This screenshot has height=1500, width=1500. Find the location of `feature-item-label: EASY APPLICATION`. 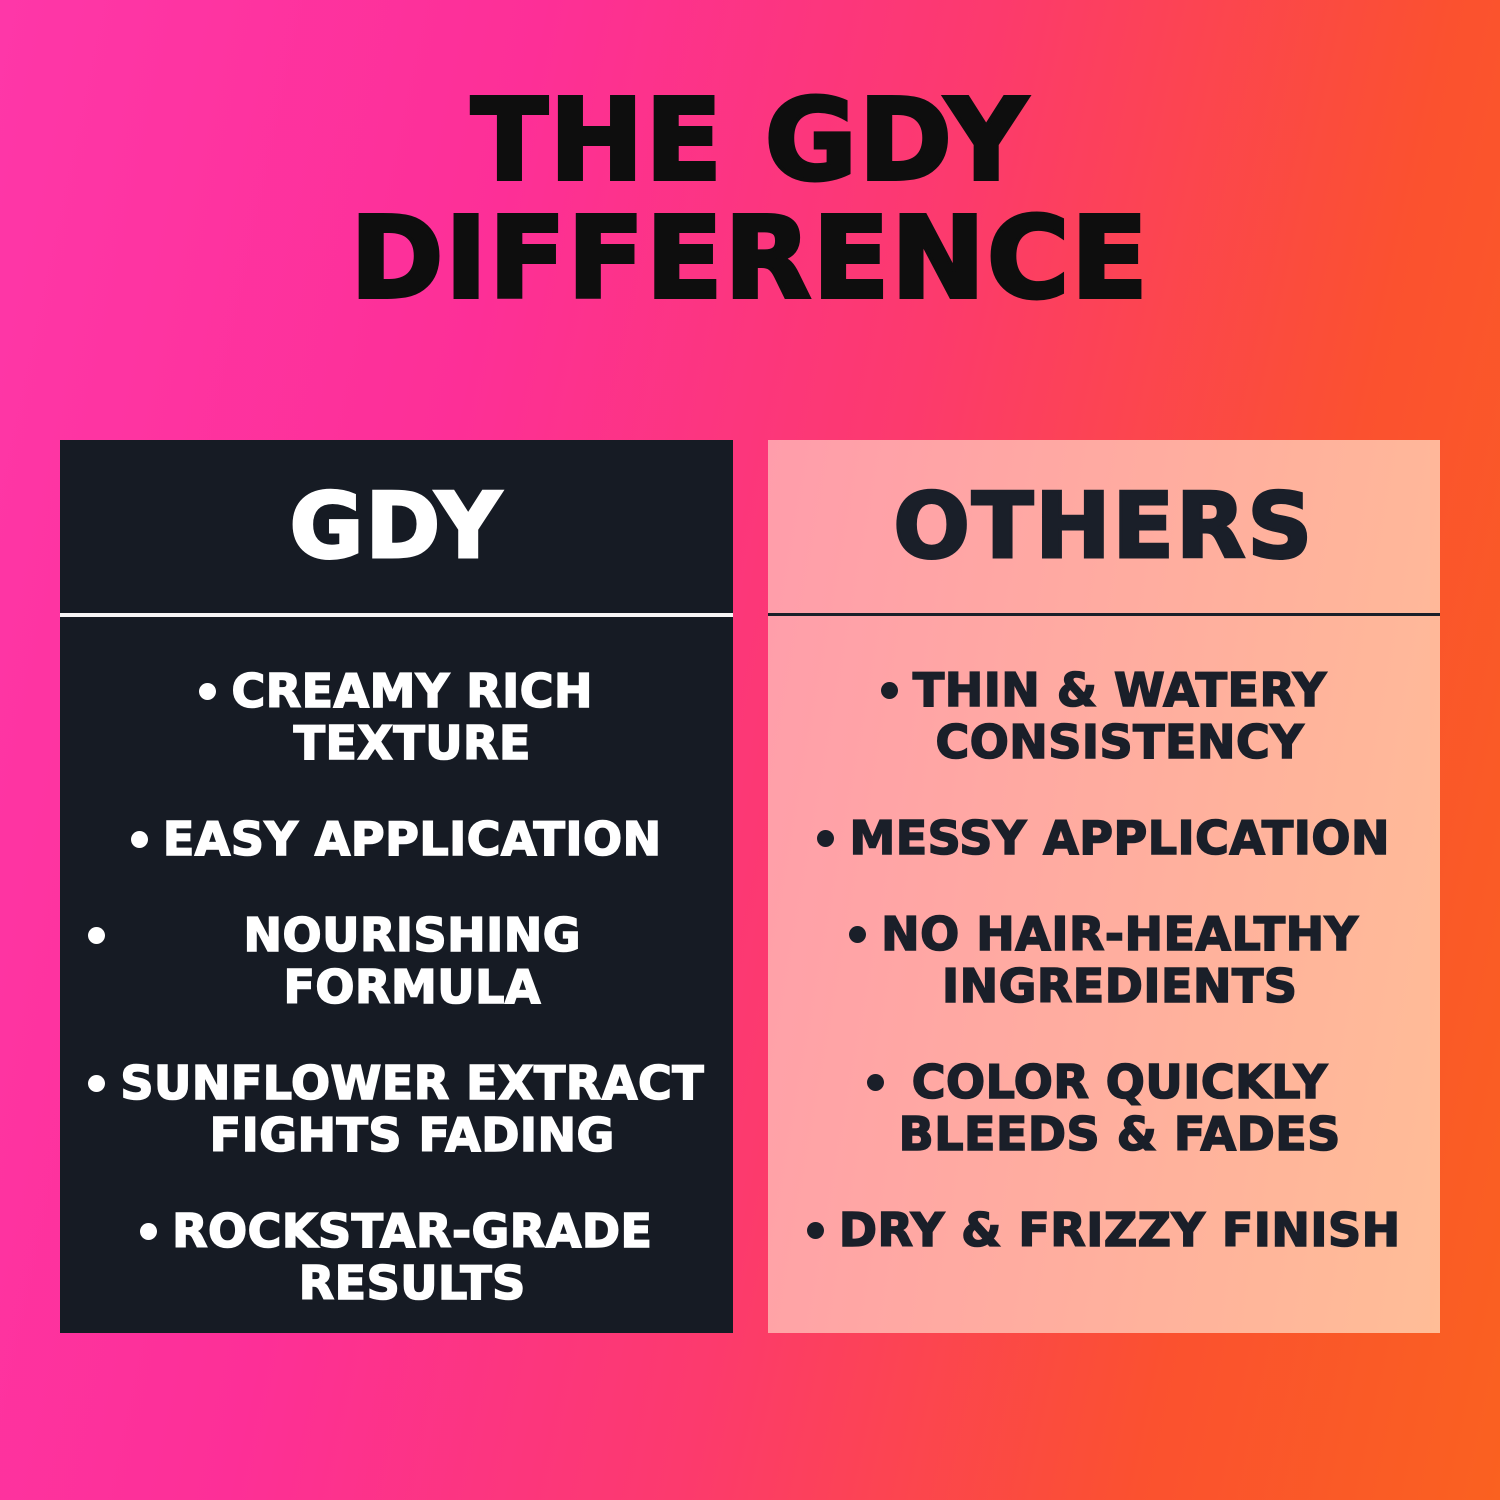

feature-item-label: EASY APPLICATION is located at coordinates (412, 839).